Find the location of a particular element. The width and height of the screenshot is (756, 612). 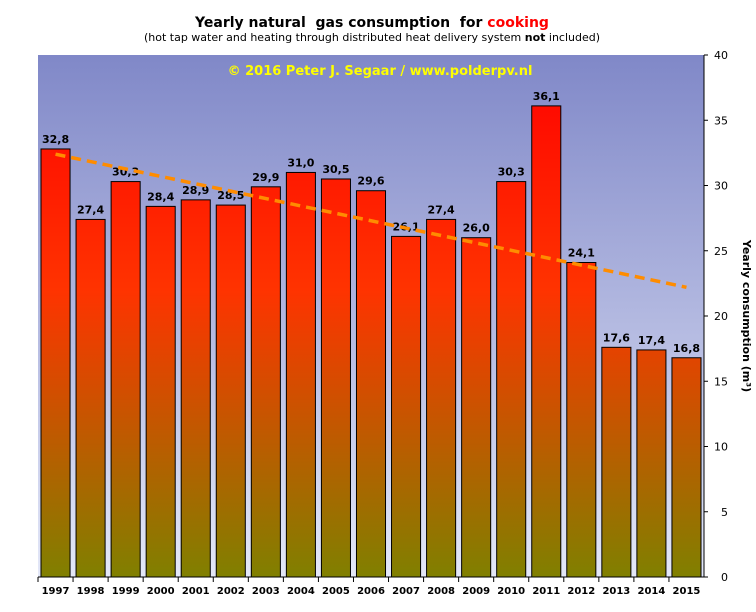

chart-title-highlight: cooking is located at coordinates (518, 23).